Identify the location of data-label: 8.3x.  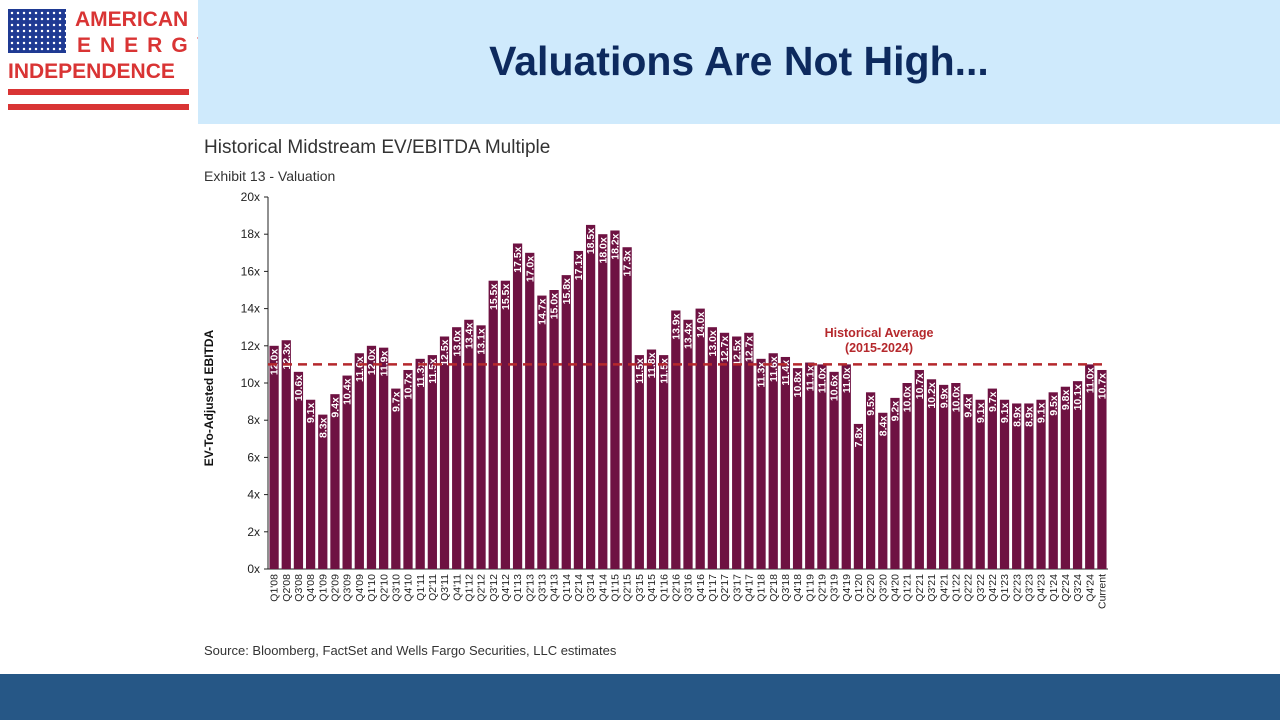
(323, 427).